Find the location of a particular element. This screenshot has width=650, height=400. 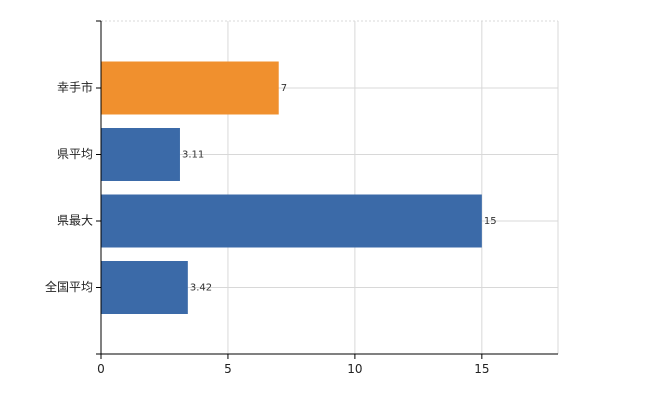

category-label: 県平均 is located at coordinates (75, 154).